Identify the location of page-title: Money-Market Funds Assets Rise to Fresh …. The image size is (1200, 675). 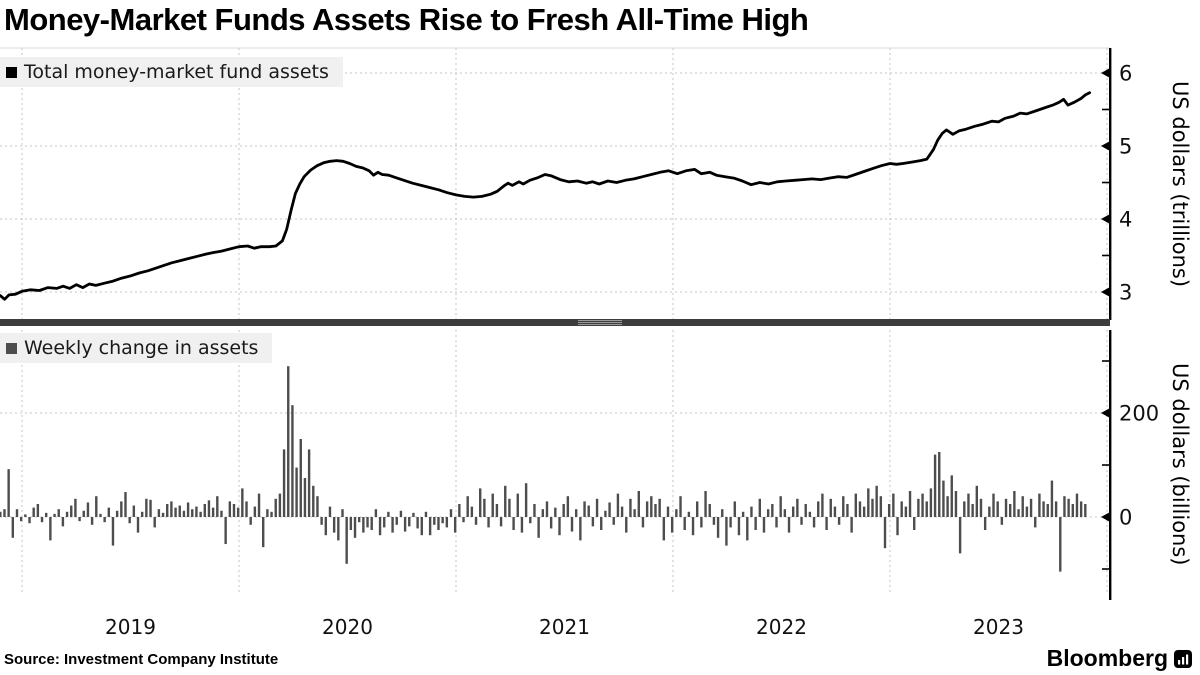
(406, 19).